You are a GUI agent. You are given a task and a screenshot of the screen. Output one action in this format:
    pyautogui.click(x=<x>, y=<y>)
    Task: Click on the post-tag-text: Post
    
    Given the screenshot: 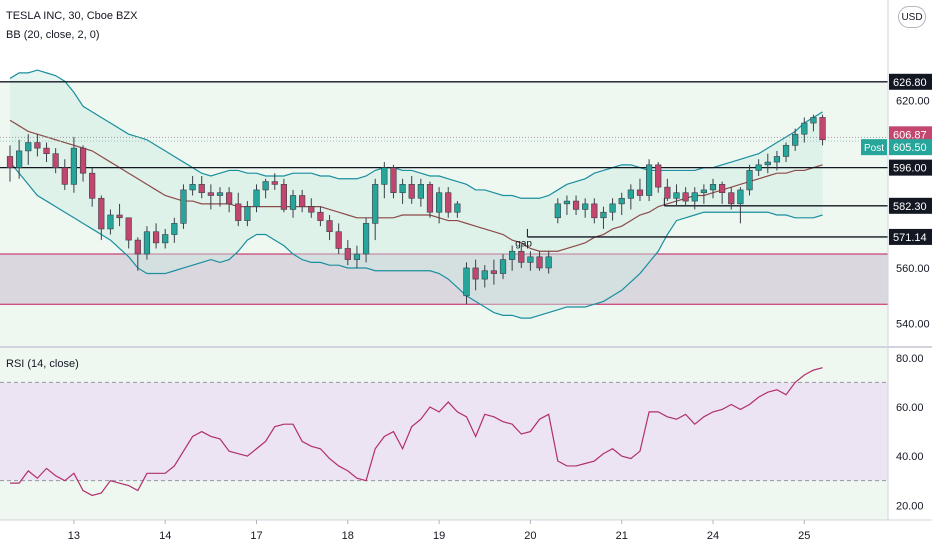 What is the action you would take?
    pyautogui.click(x=874, y=148)
    